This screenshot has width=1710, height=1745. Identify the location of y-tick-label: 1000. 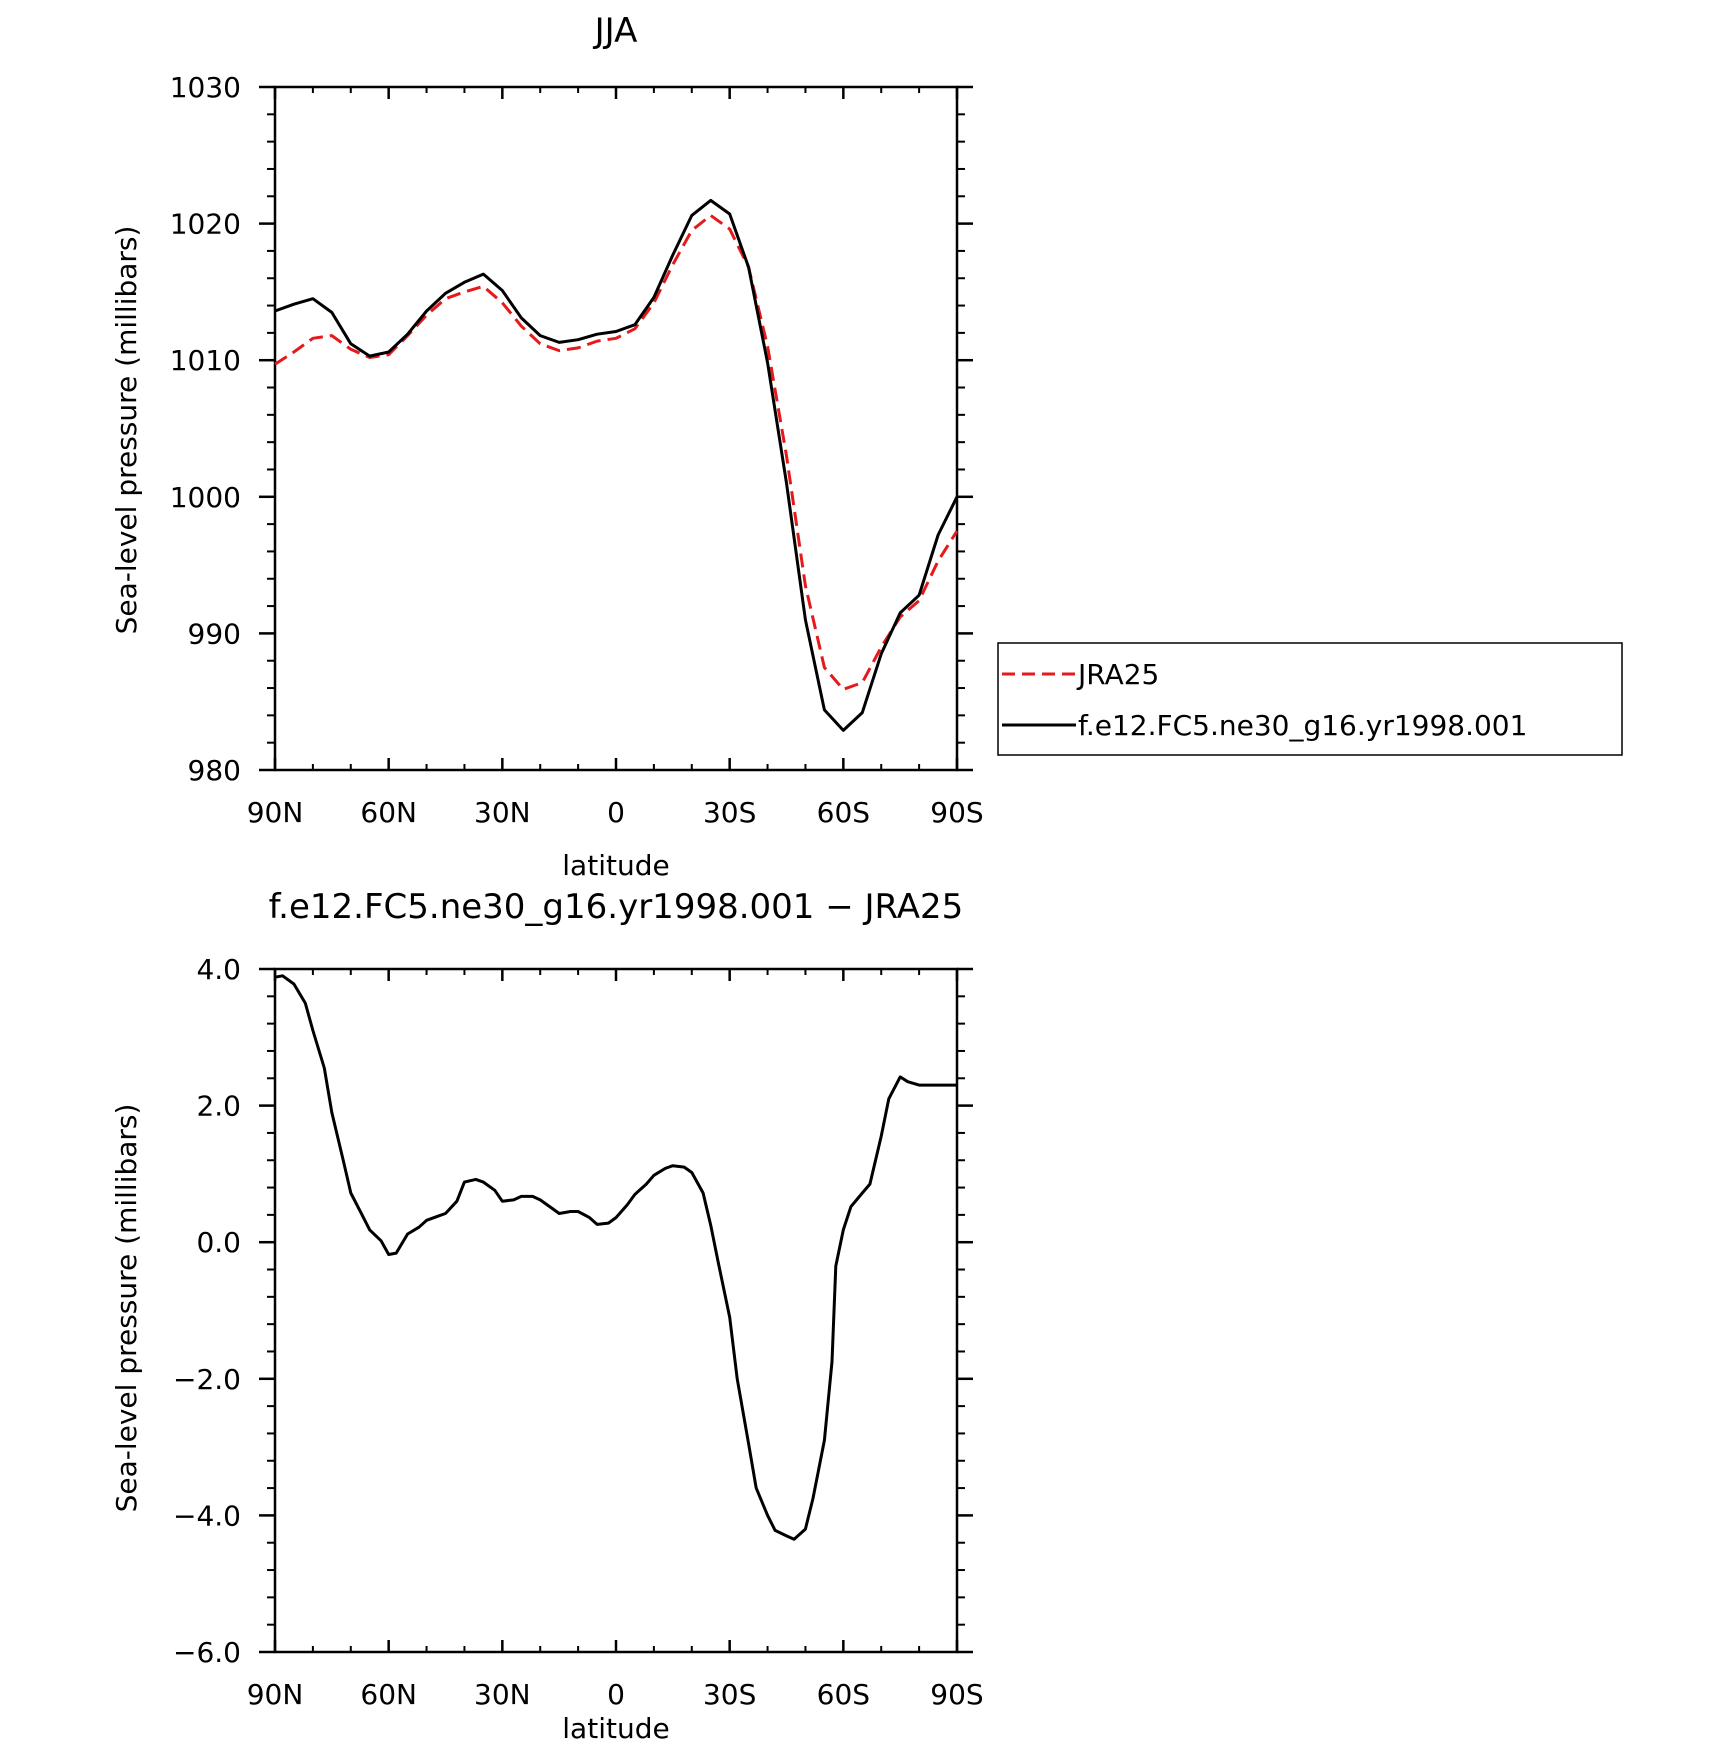
(205, 497).